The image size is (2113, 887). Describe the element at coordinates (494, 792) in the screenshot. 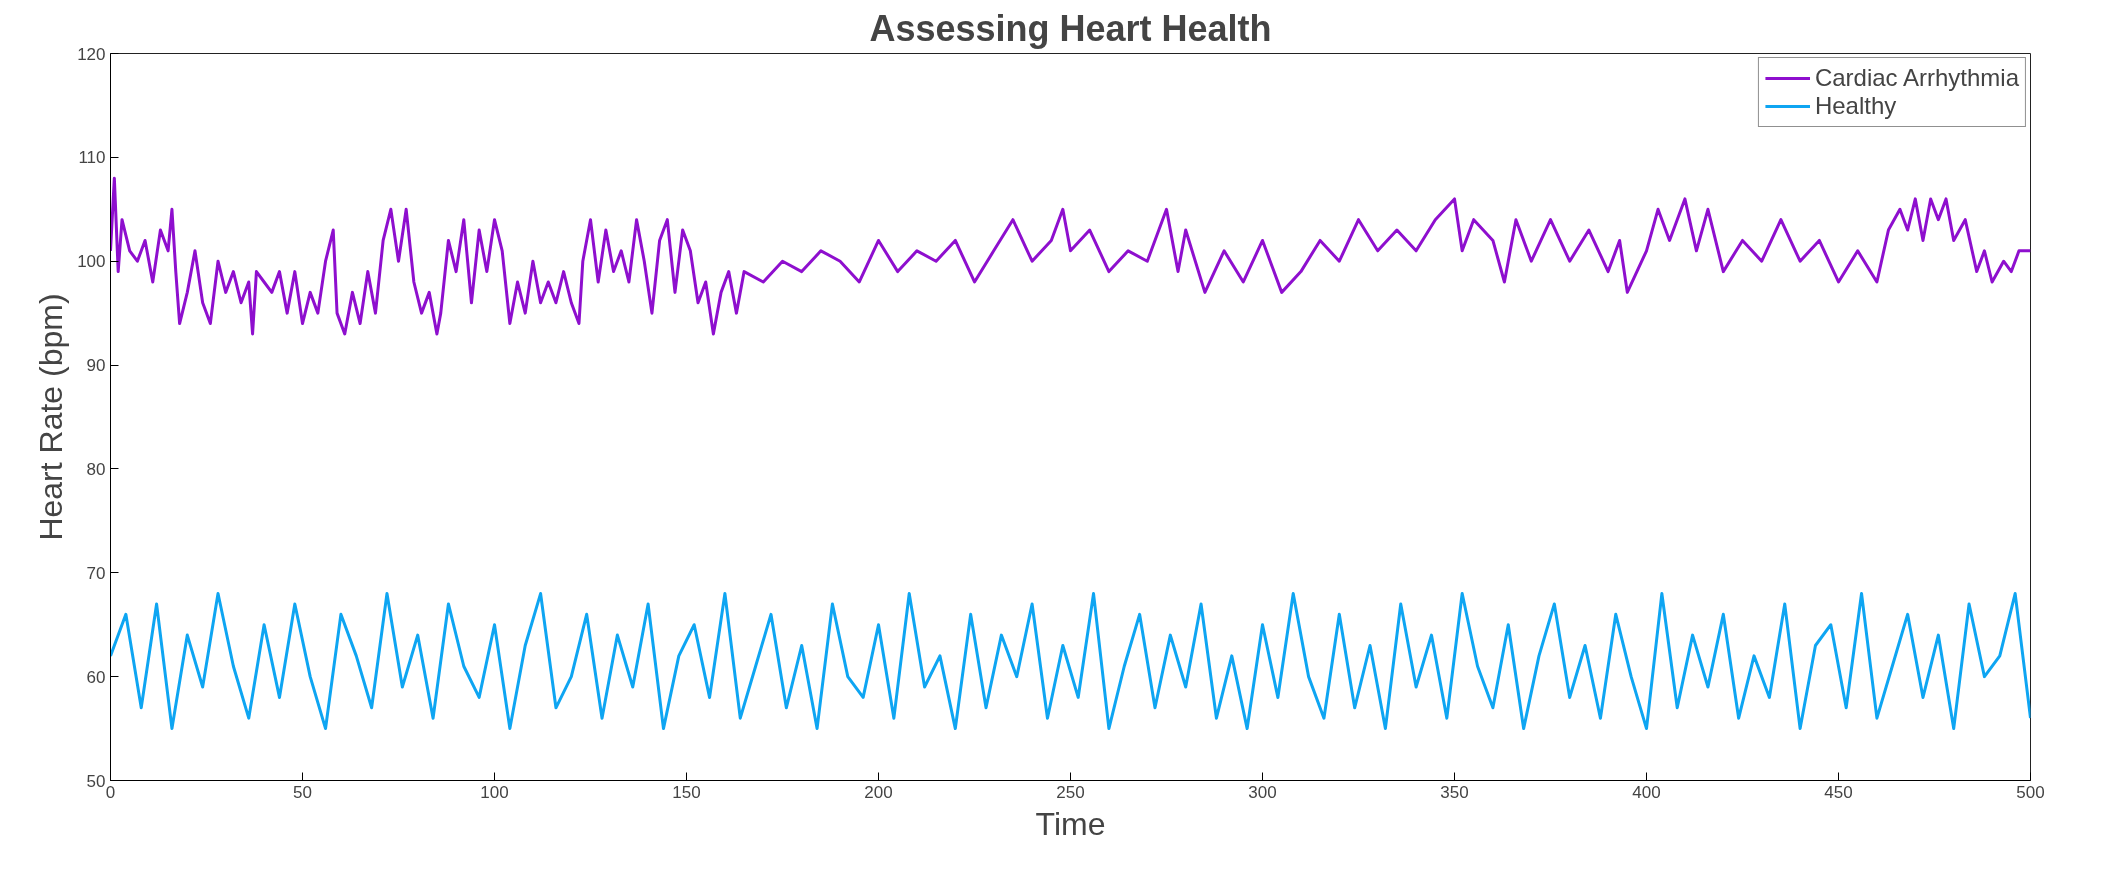

I see `x-tick-label: 100` at that location.